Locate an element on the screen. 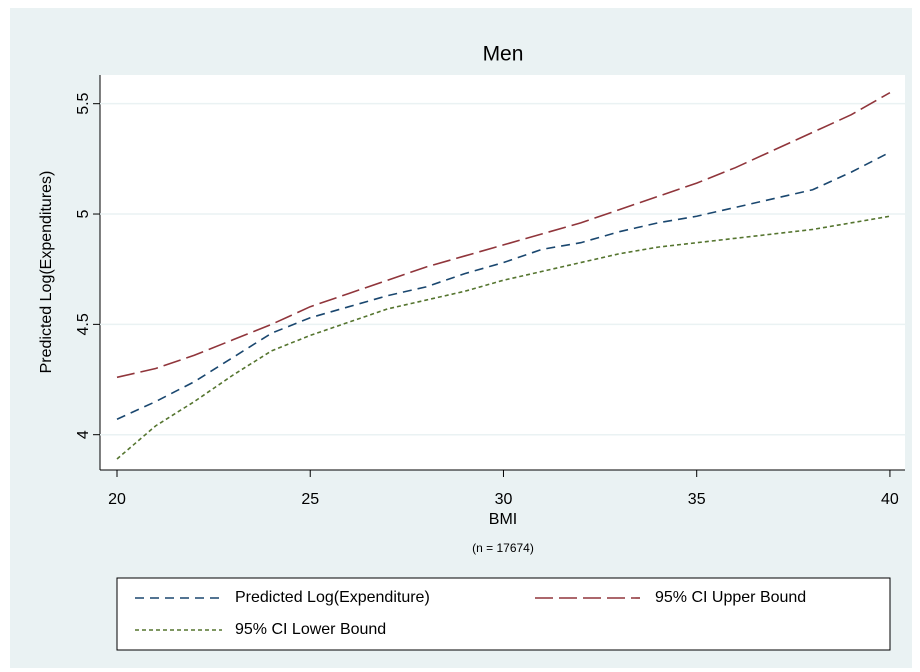  legend is located at coordinates (503, 614).